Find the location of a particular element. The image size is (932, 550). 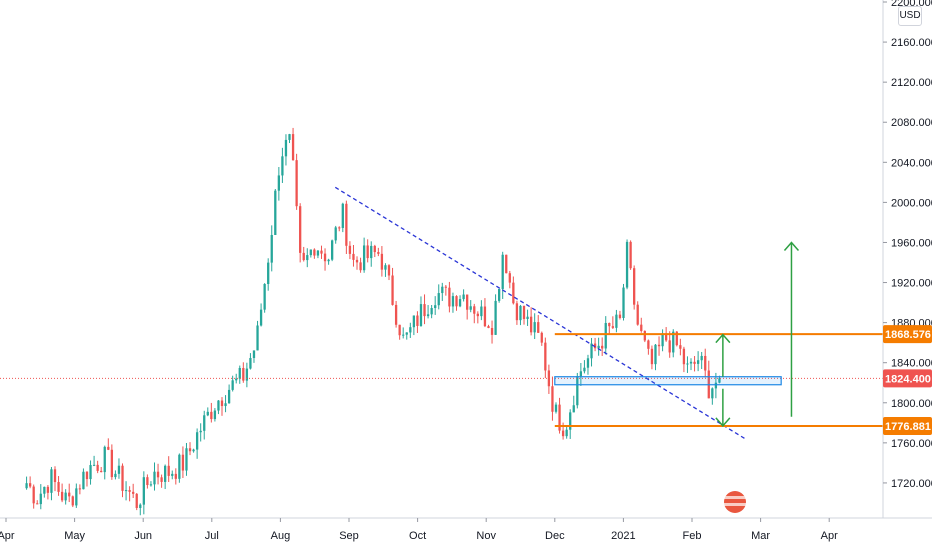

level-badge-bg is located at coordinates (907, 334).